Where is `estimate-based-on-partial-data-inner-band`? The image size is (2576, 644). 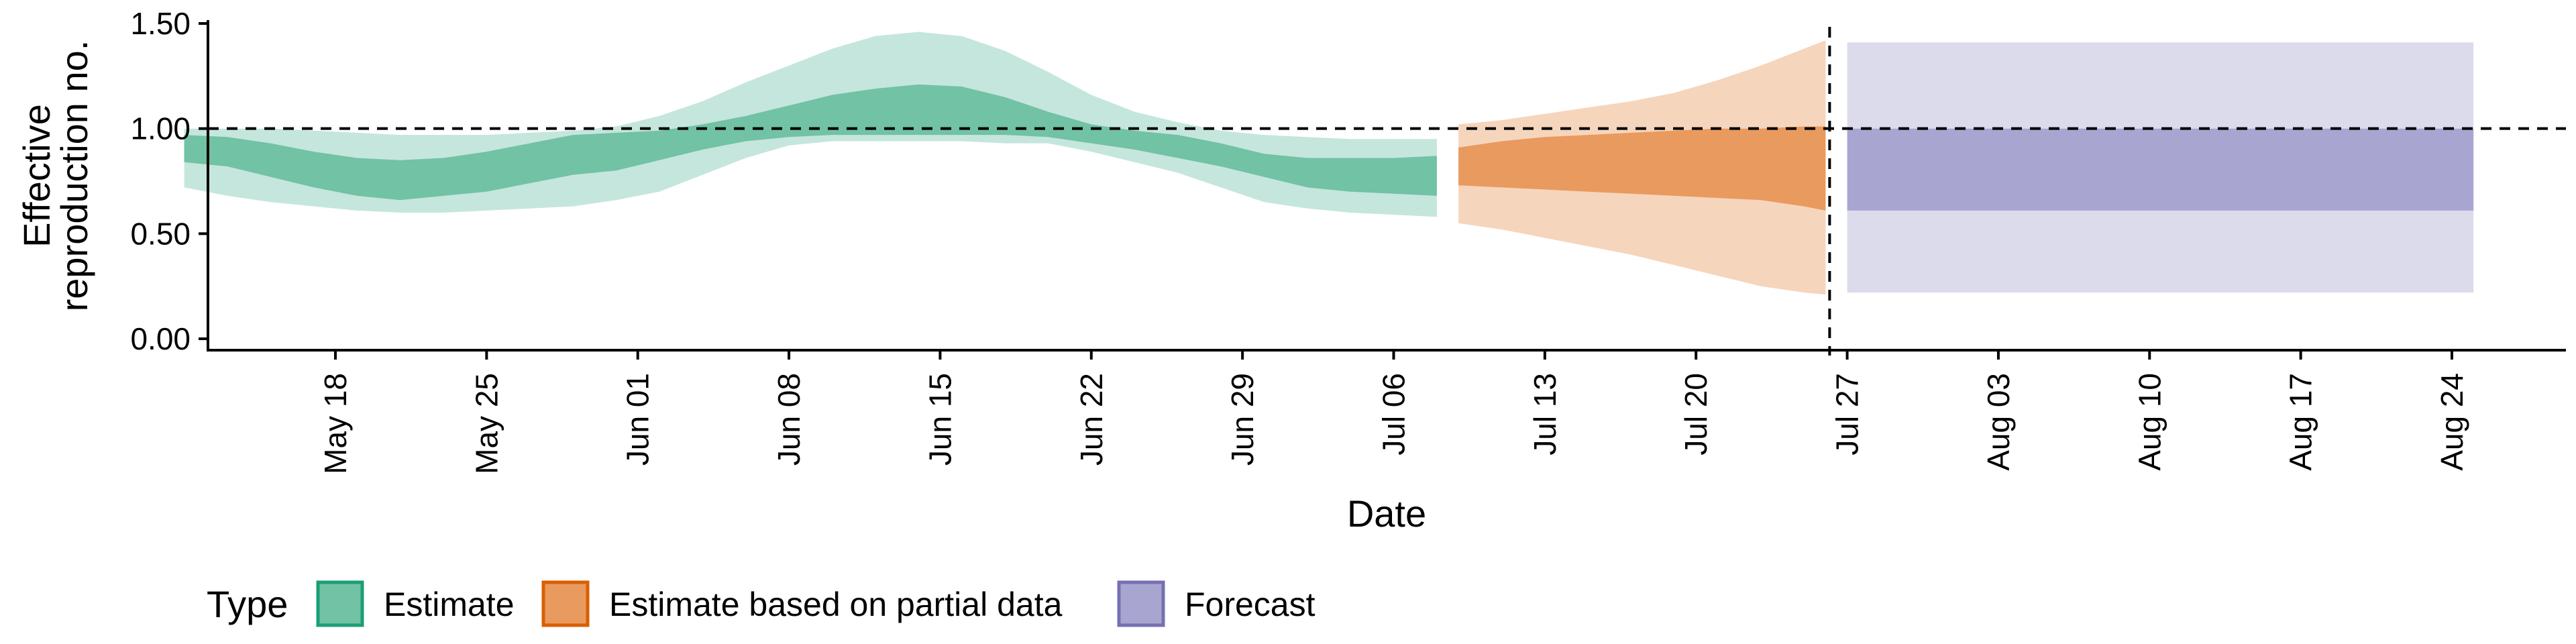
estimate-based-on-partial-data-inner-band is located at coordinates (1642, 168).